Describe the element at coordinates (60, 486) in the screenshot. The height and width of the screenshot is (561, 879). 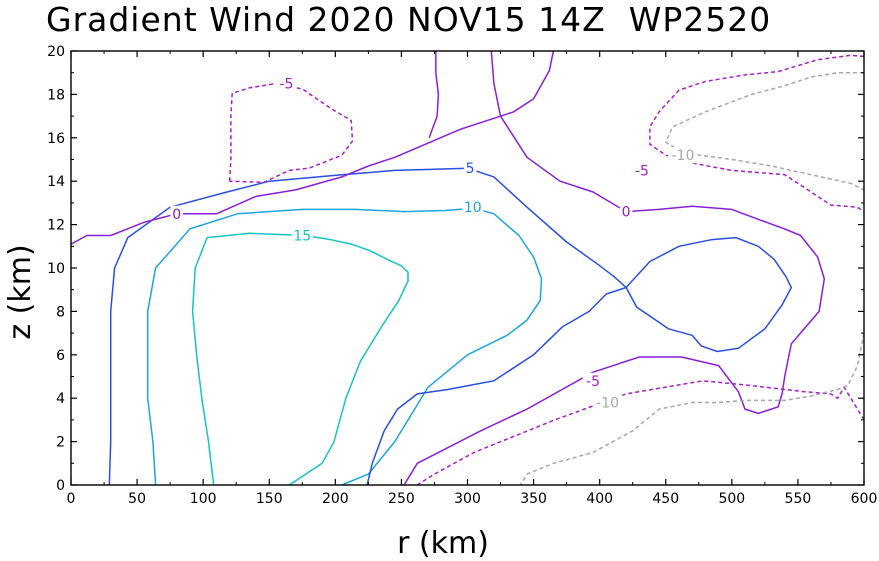
I see `y-tick-label: 0` at that location.